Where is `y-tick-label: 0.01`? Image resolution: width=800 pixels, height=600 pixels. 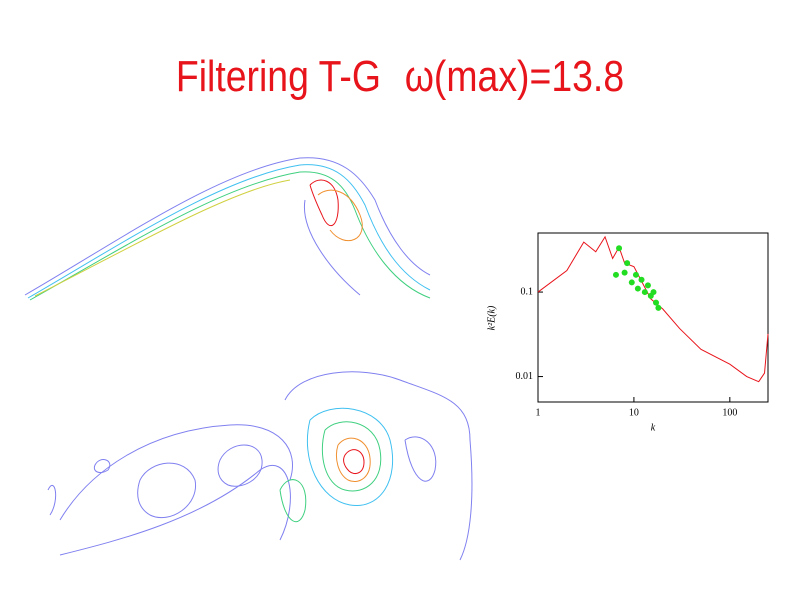 y-tick-label: 0.01 is located at coordinates (525, 376).